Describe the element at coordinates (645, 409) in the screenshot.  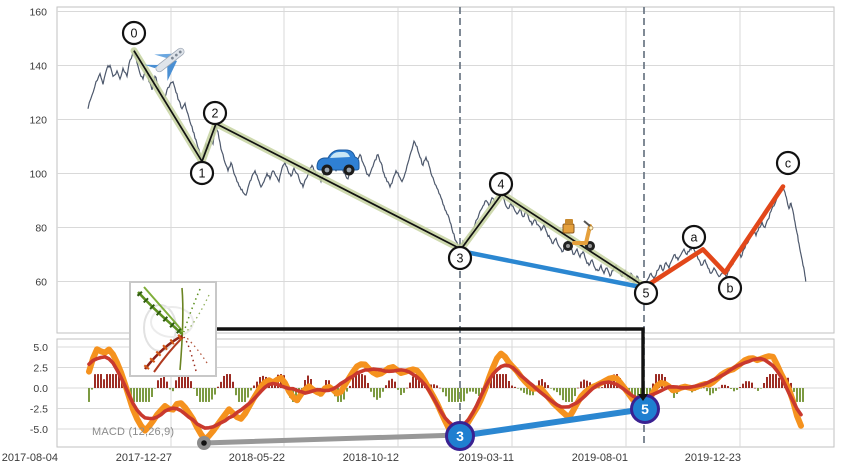
I see `macd-marker-label: 5` at that location.